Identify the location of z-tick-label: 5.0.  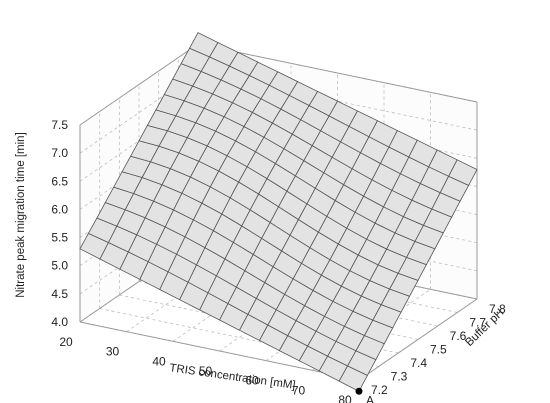
(59, 266).